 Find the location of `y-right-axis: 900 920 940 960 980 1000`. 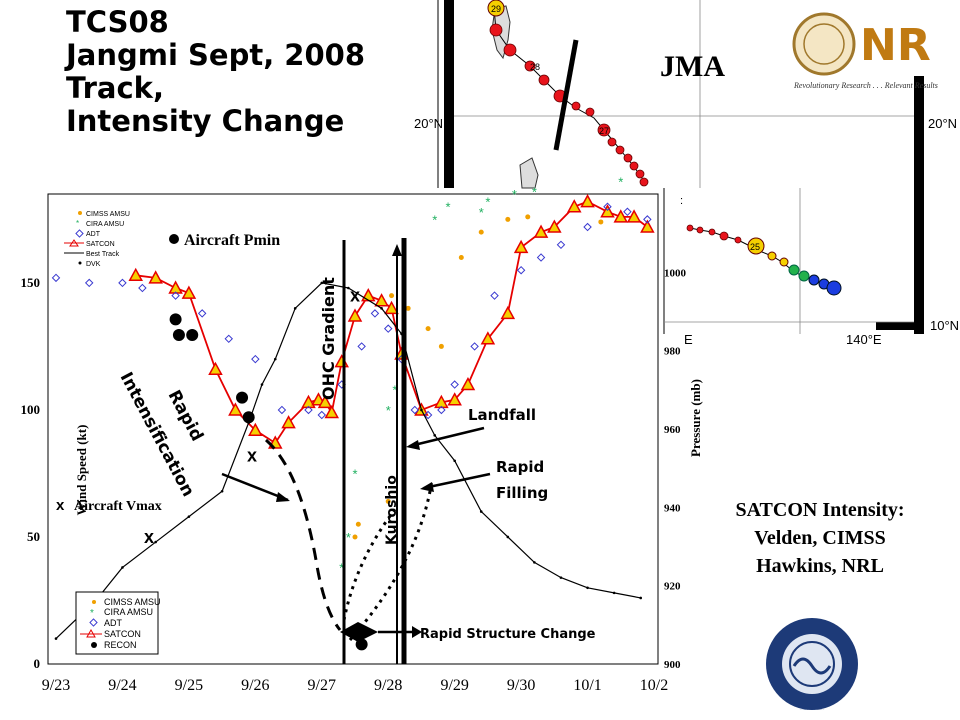

y-right-axis: 900 920 940 960 980 1000 is located at coordinates (675, 469).